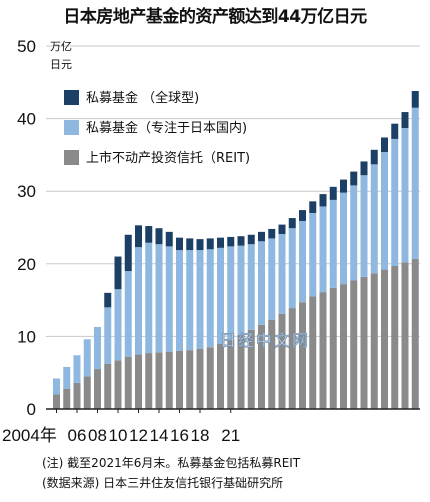 Image resolution: width=430 pixels, height=502 pixels. Describe the element at coordinates (26, 119) in the screenshot. I see `y-tick-label: 40` at that location.